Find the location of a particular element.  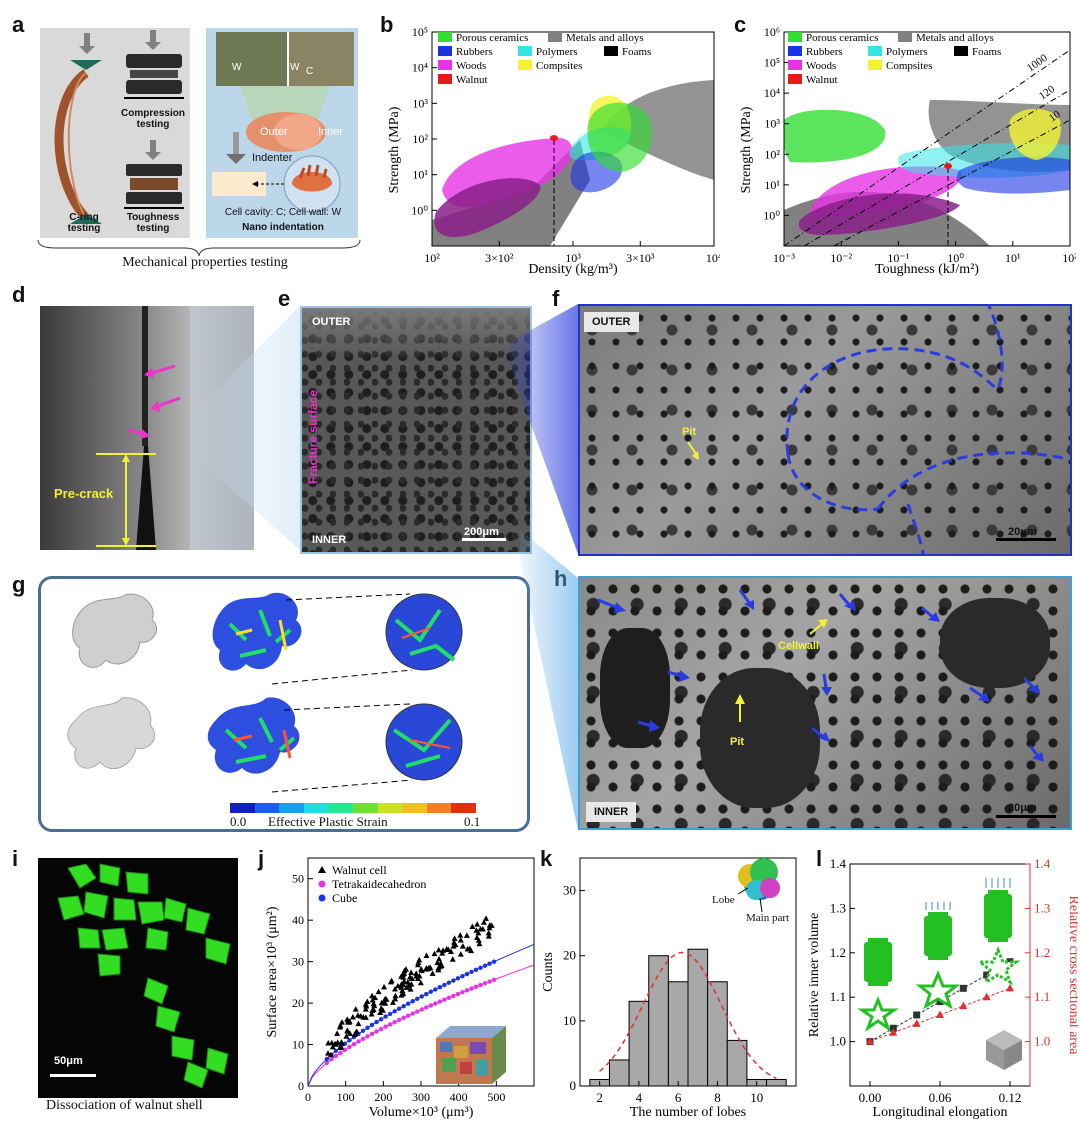

chart-l-xtick-label: 0.00 is located at coordinates (870, 1097).